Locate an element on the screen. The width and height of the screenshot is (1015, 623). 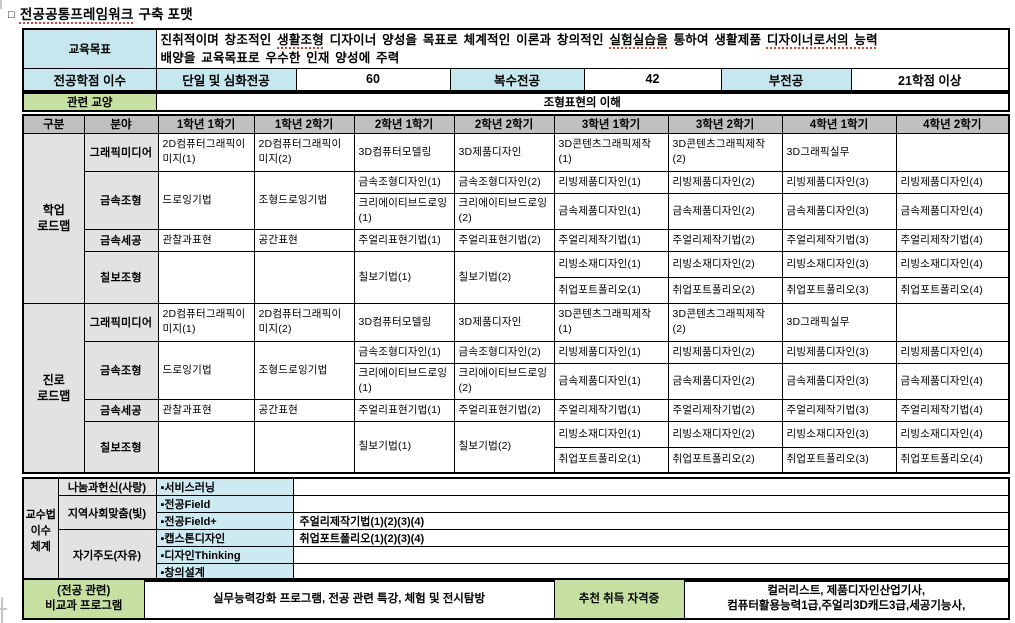
title-suffix-text: 구축 포맷 is located at coordinates (165, 14).